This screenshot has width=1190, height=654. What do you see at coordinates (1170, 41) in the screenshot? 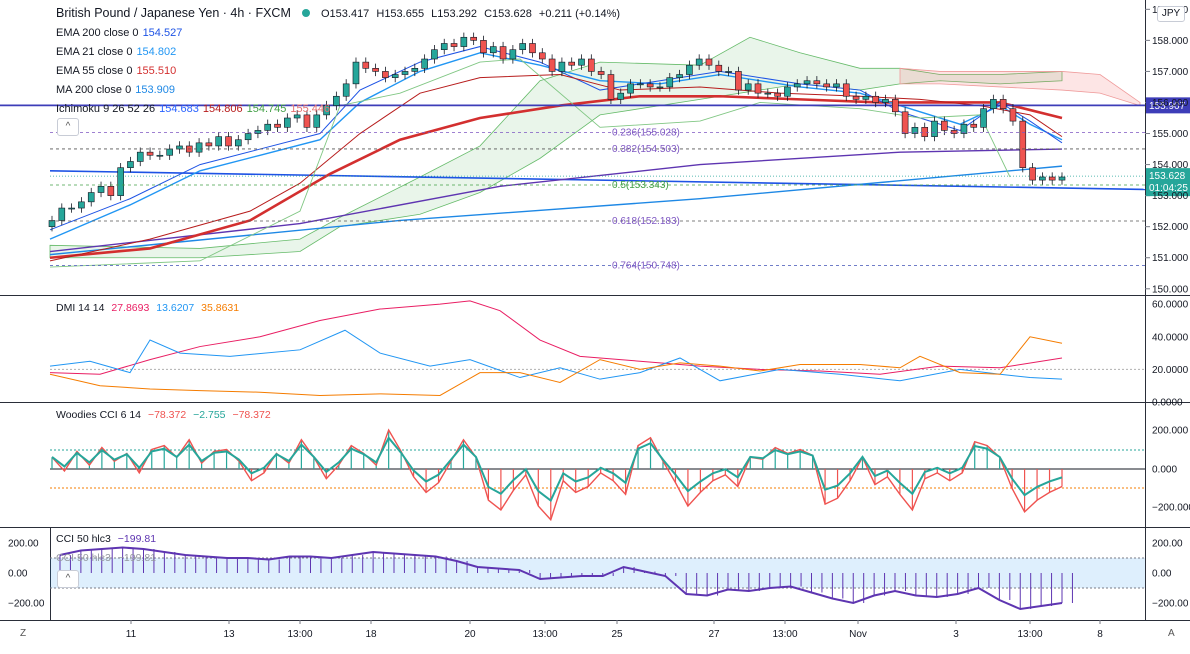
I see `price-tick-label: 158.000` at bounding box center [1170, 41].